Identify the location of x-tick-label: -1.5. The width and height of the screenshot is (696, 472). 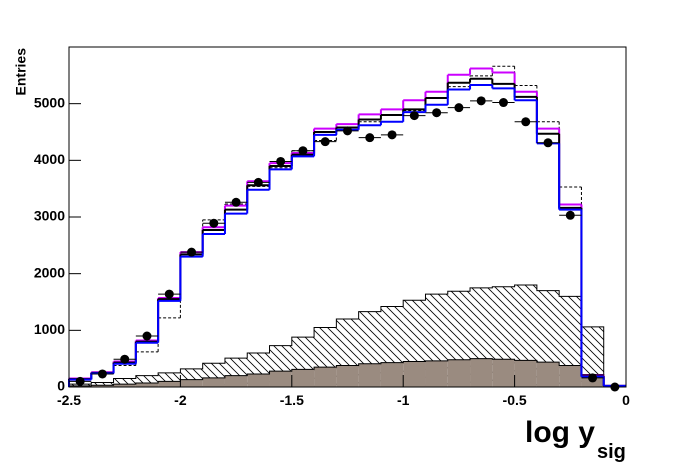
(292, 400).